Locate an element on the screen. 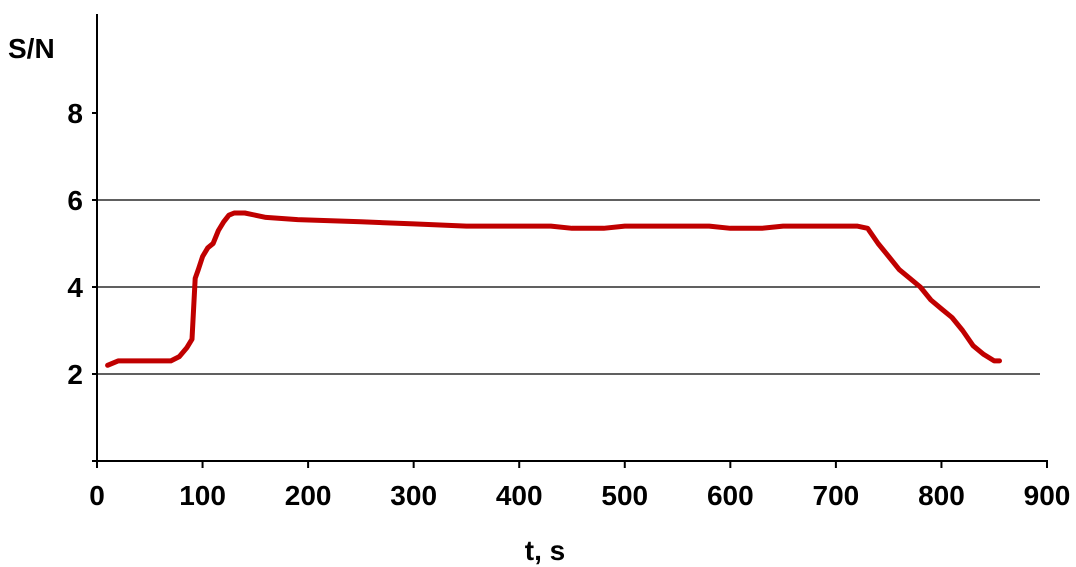  y-tick-label-4: 4 is located at coordinates (75, 287).